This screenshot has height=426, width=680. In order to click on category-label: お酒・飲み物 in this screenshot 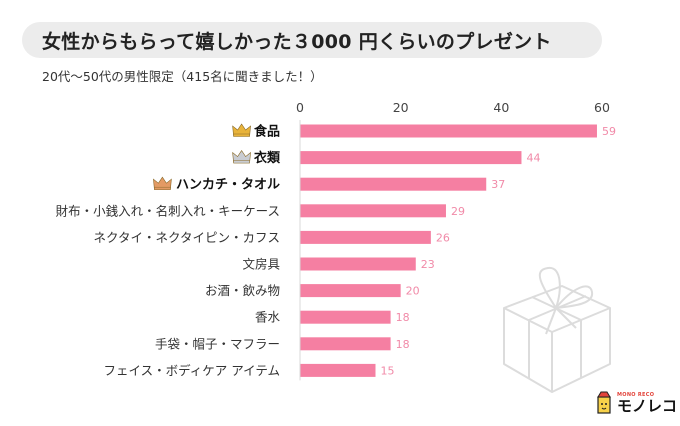, I will do `click(242, 290)`.